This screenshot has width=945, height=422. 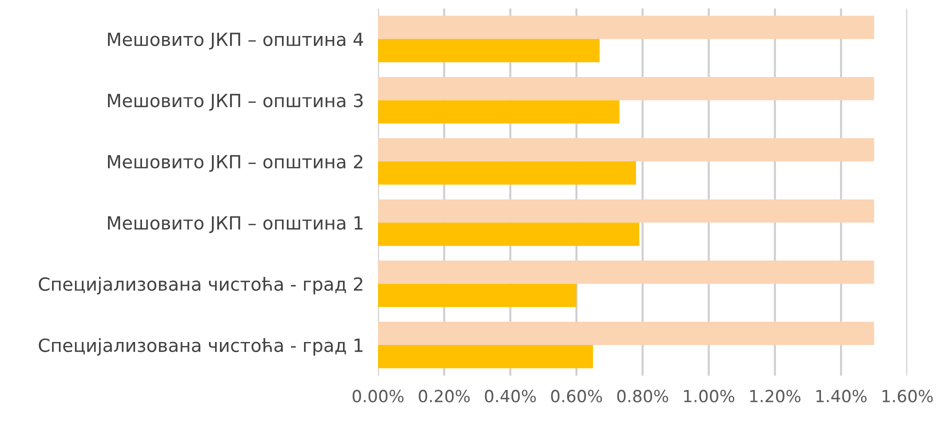 I want to click on y-tick-label: Мешовито ЈКП – општина 2, so click(x=235, y=163).